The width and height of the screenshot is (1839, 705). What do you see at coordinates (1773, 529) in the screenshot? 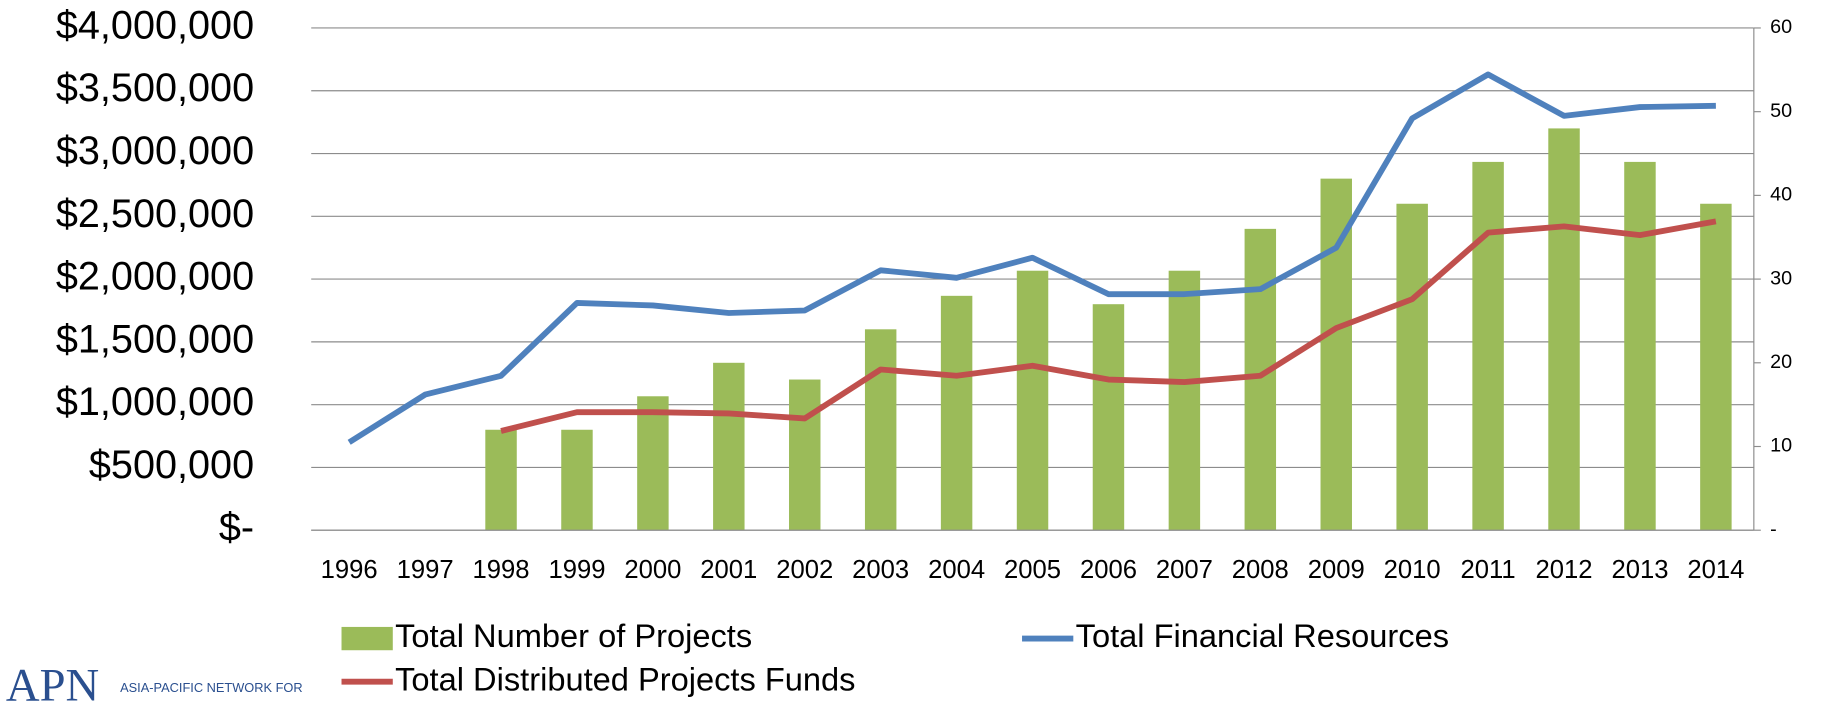
I see `y2-tick-label: -` at bounding box center [1773, 529].